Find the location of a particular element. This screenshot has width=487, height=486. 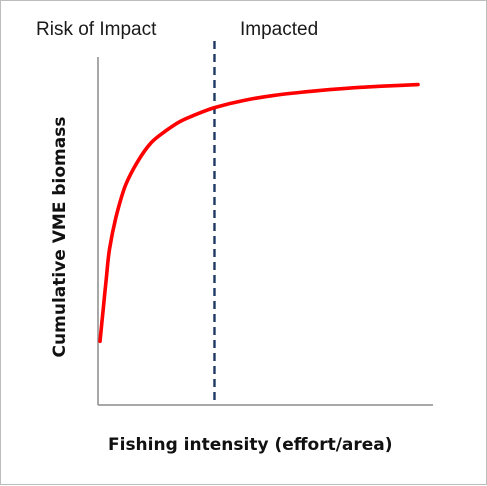

region-label-impacted: Impacted is located at coordinates (279, 29).